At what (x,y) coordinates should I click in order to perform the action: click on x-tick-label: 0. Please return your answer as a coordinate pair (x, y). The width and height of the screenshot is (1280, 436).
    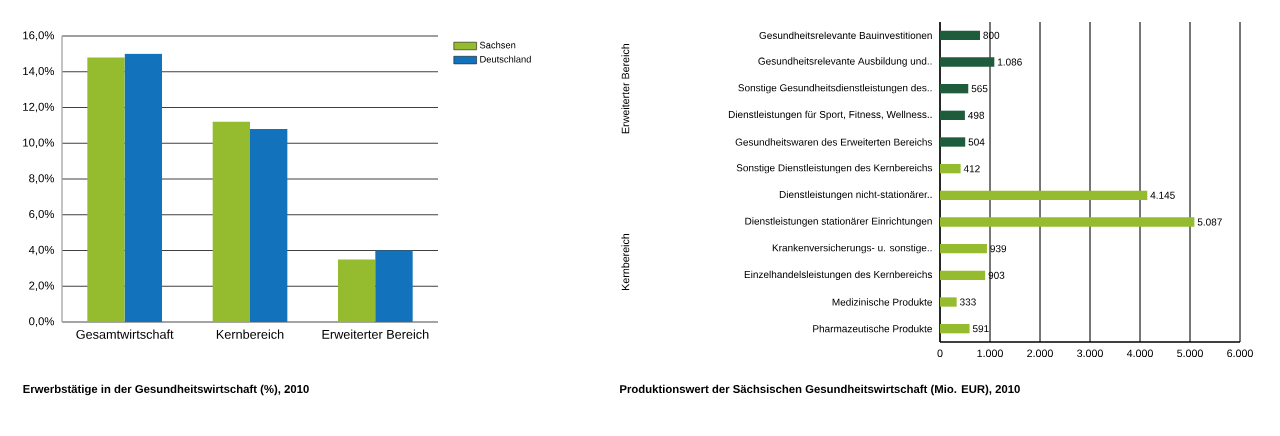
    Looking at the image, I should click on (940, 353).